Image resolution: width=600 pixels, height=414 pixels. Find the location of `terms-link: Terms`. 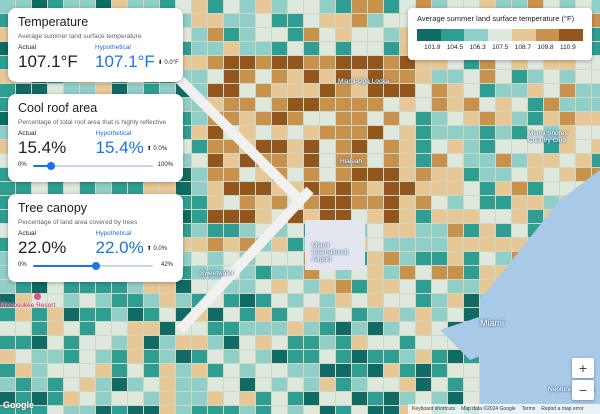

terms-link: Terms is located at coordinates (528, 409).